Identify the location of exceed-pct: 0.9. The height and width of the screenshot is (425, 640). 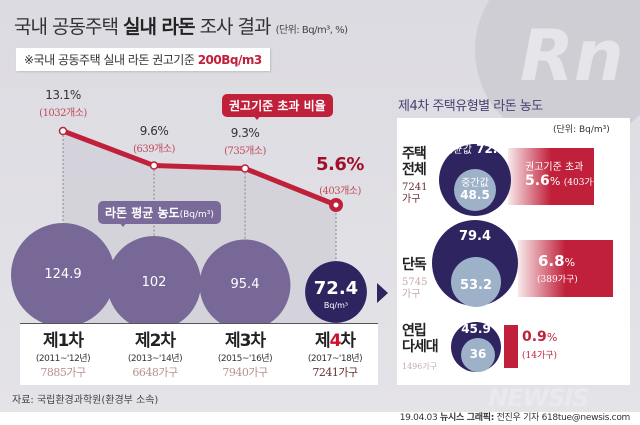
(534, 337).